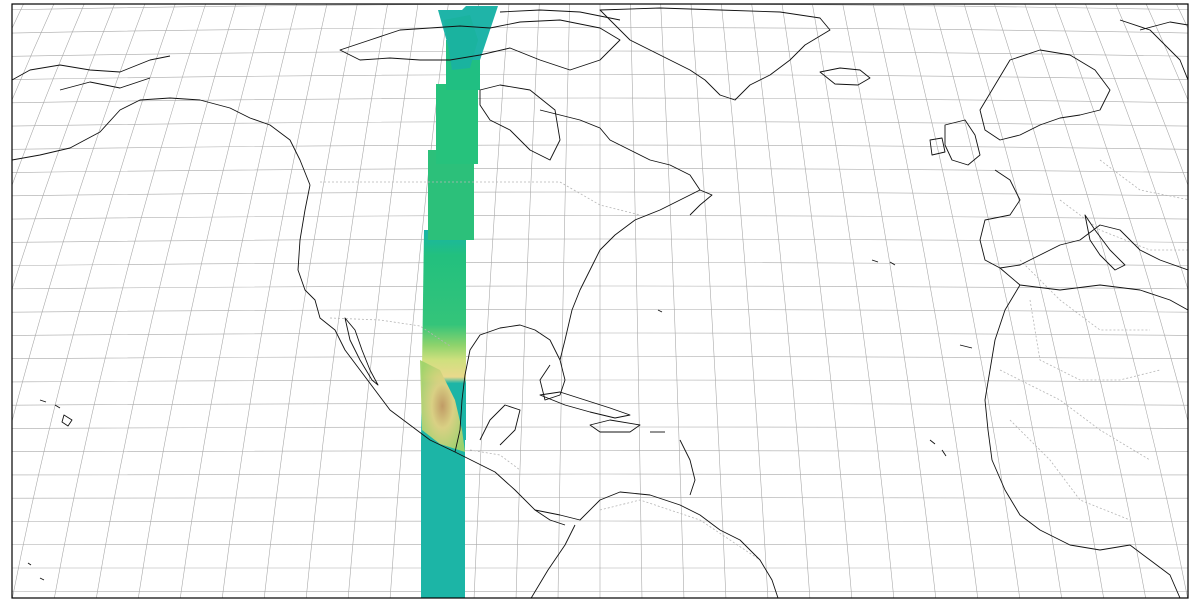  Describe the element at coordinates (361, 351) in the screenshot. I see `coast-baja` at that location.